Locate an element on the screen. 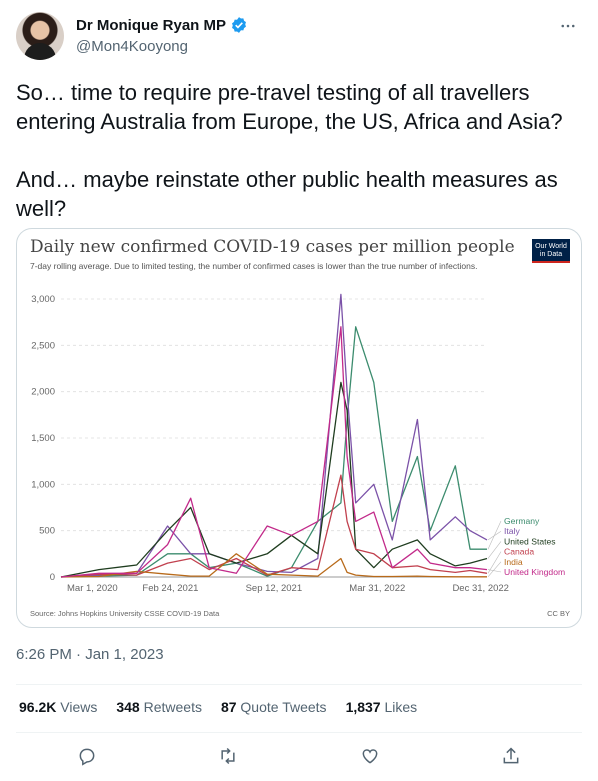  y-tick-label: 0 is located at coordinates (52, 577).